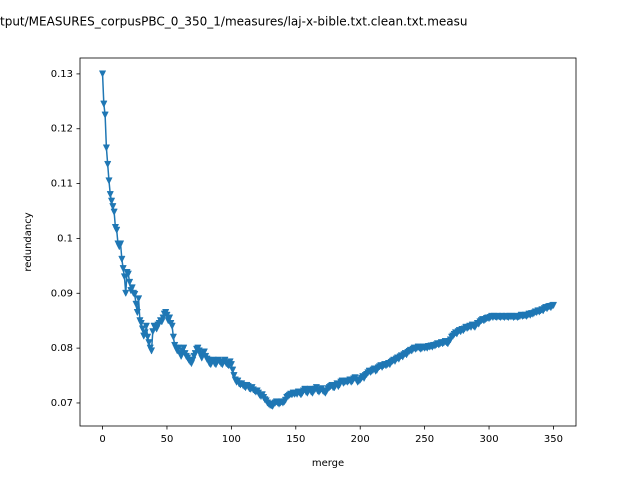  What do you see at coordinates (488, 439) in the screenshot?
I see `x-tick-label: 300` at bounding box center [488, 439].